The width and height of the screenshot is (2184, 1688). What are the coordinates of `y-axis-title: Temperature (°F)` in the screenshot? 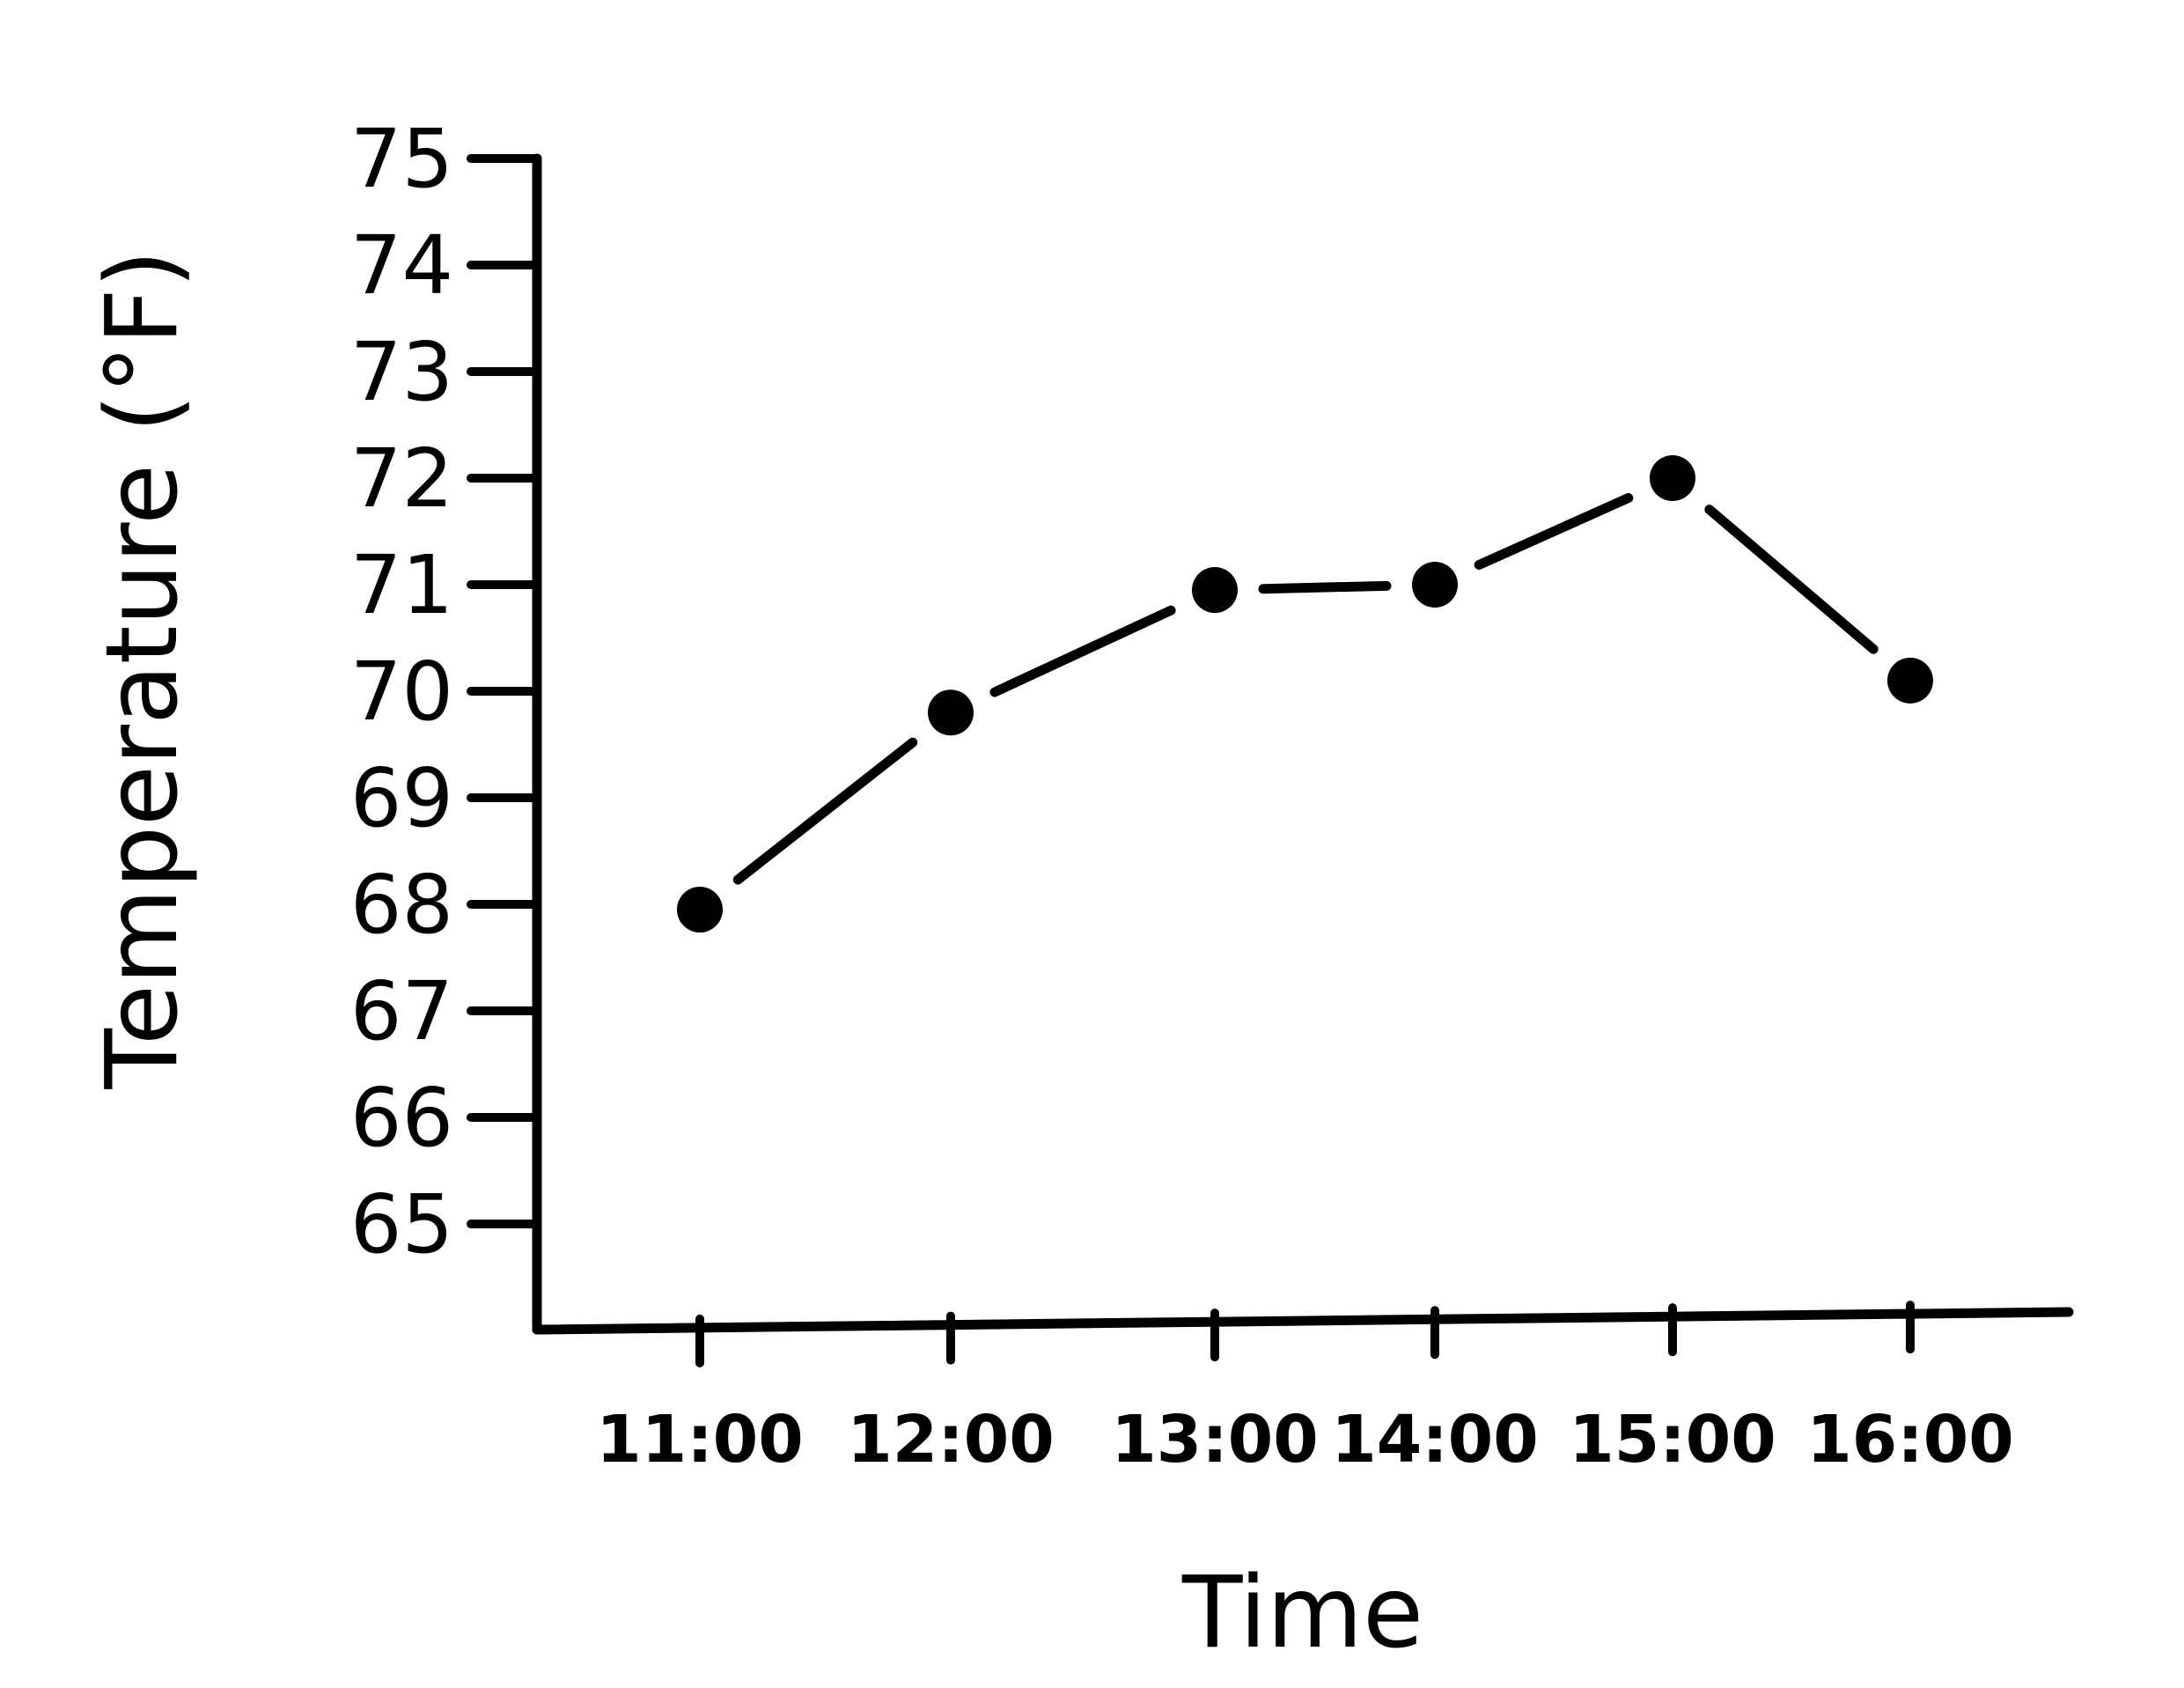 It's located at (143, 670).